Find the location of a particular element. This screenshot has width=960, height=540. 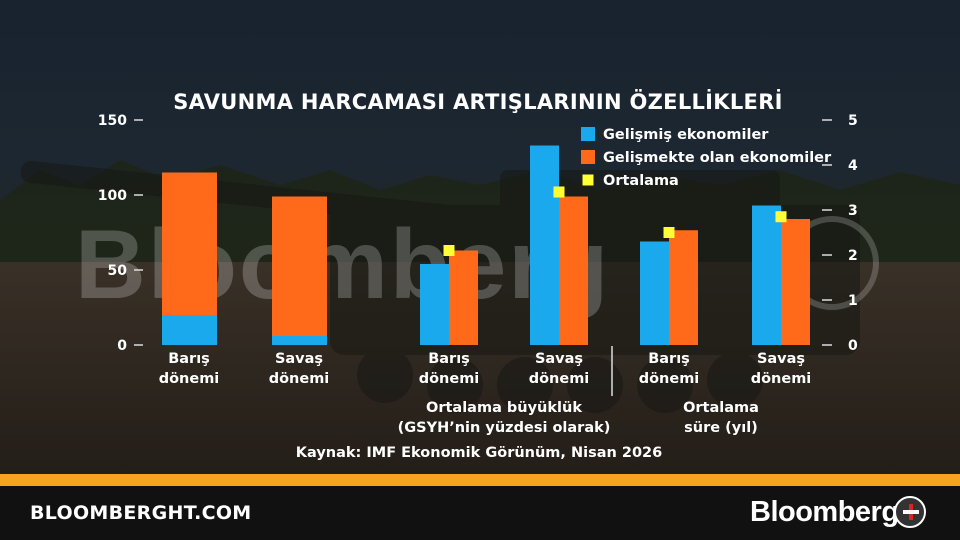

source-note: Kaynak: IMF Ekonomik Görünüm, Nisan 2026 is located at coordinates (479, 453).